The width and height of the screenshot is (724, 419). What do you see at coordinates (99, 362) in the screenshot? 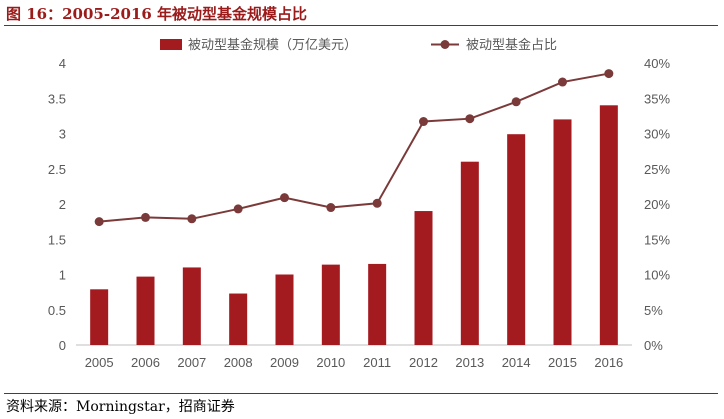
I see `x-tick-label: 2005` at bounding box center [99, 362].